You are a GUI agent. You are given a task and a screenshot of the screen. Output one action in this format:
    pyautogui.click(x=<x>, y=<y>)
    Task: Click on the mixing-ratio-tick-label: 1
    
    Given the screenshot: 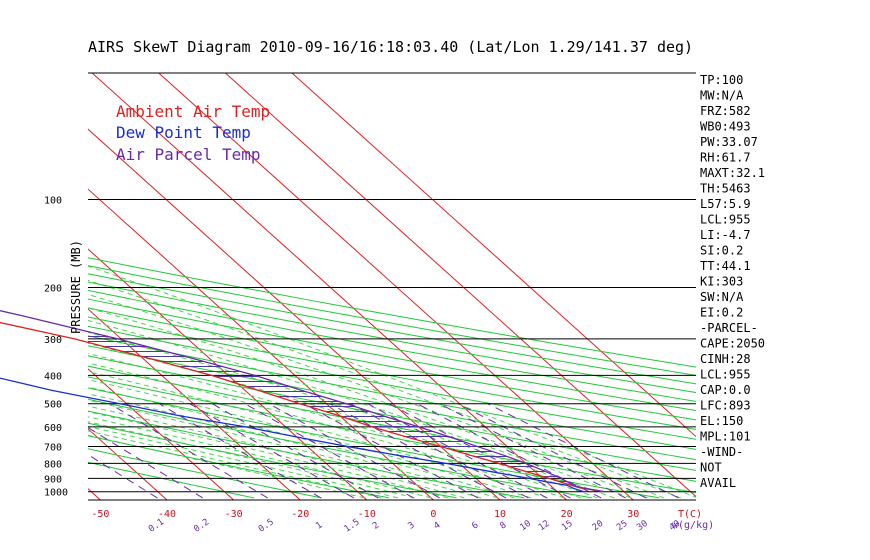 What is the action you would take?
    pyautogui.click(x=319, y=525)
    